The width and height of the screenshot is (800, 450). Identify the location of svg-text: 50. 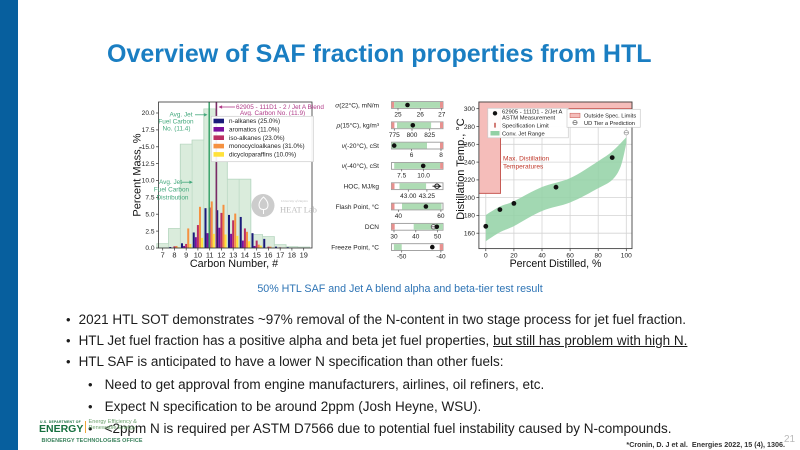
(438, 236).